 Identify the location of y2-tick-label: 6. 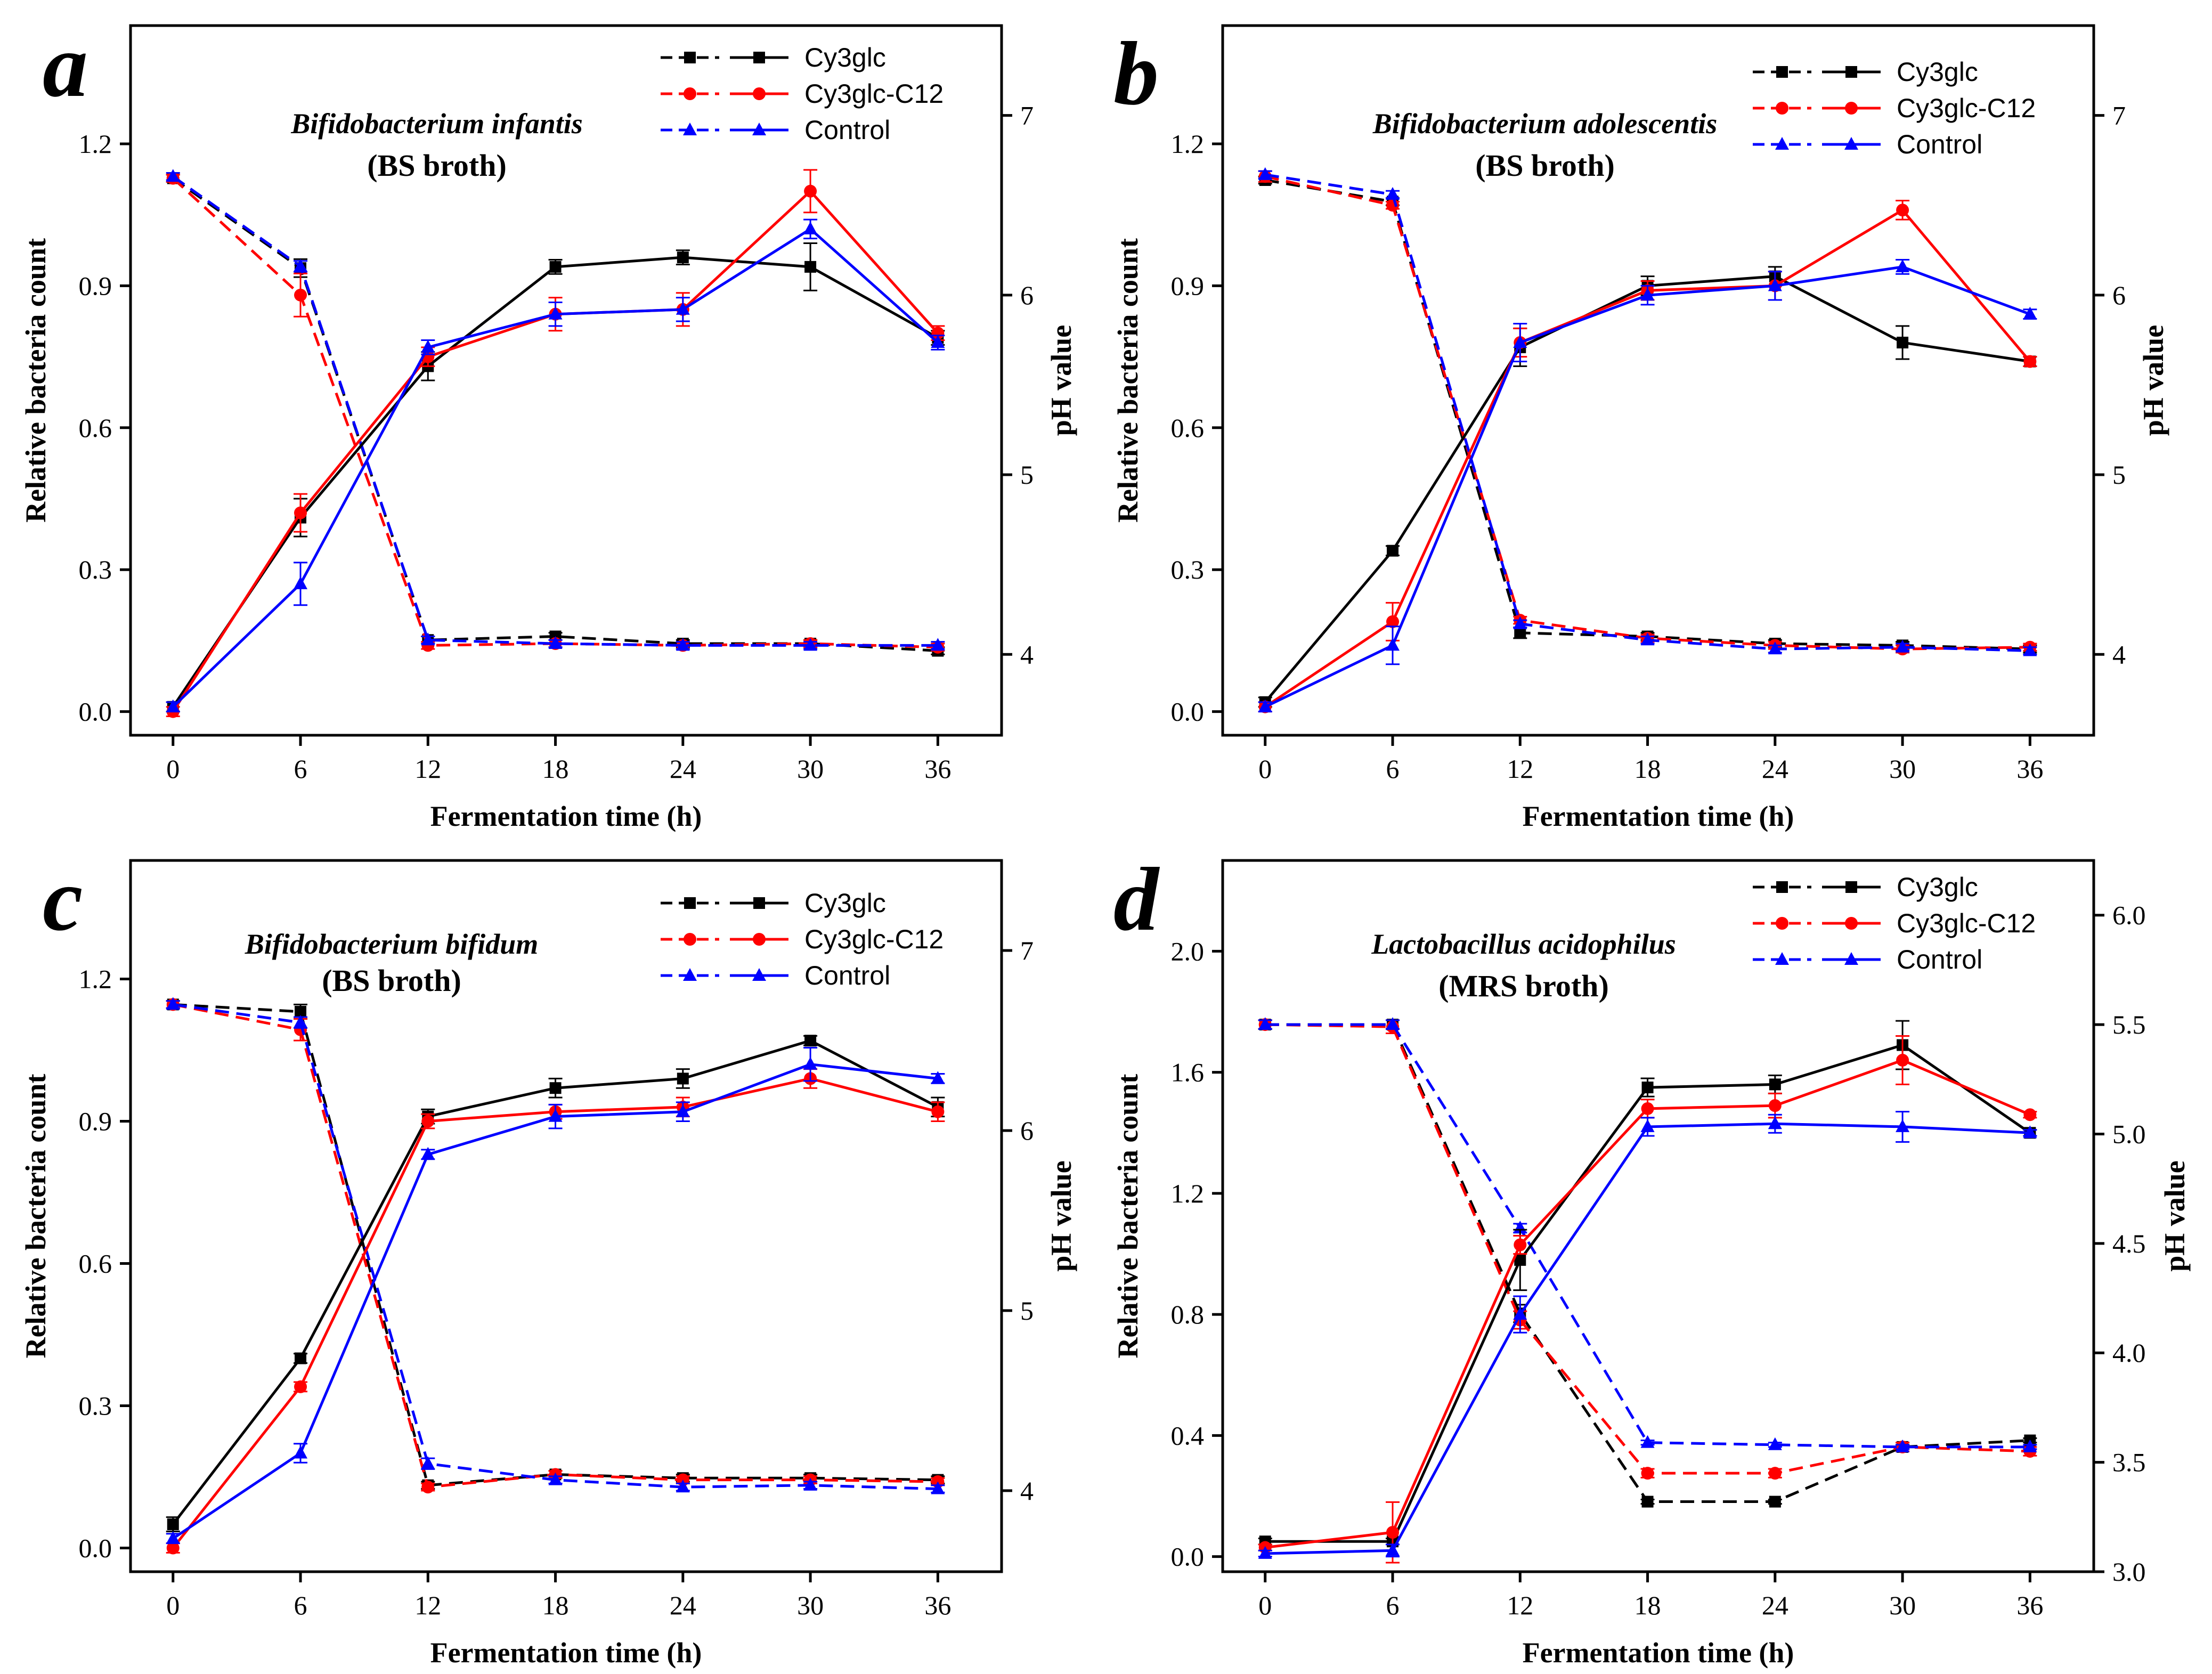
(1027, 1130).